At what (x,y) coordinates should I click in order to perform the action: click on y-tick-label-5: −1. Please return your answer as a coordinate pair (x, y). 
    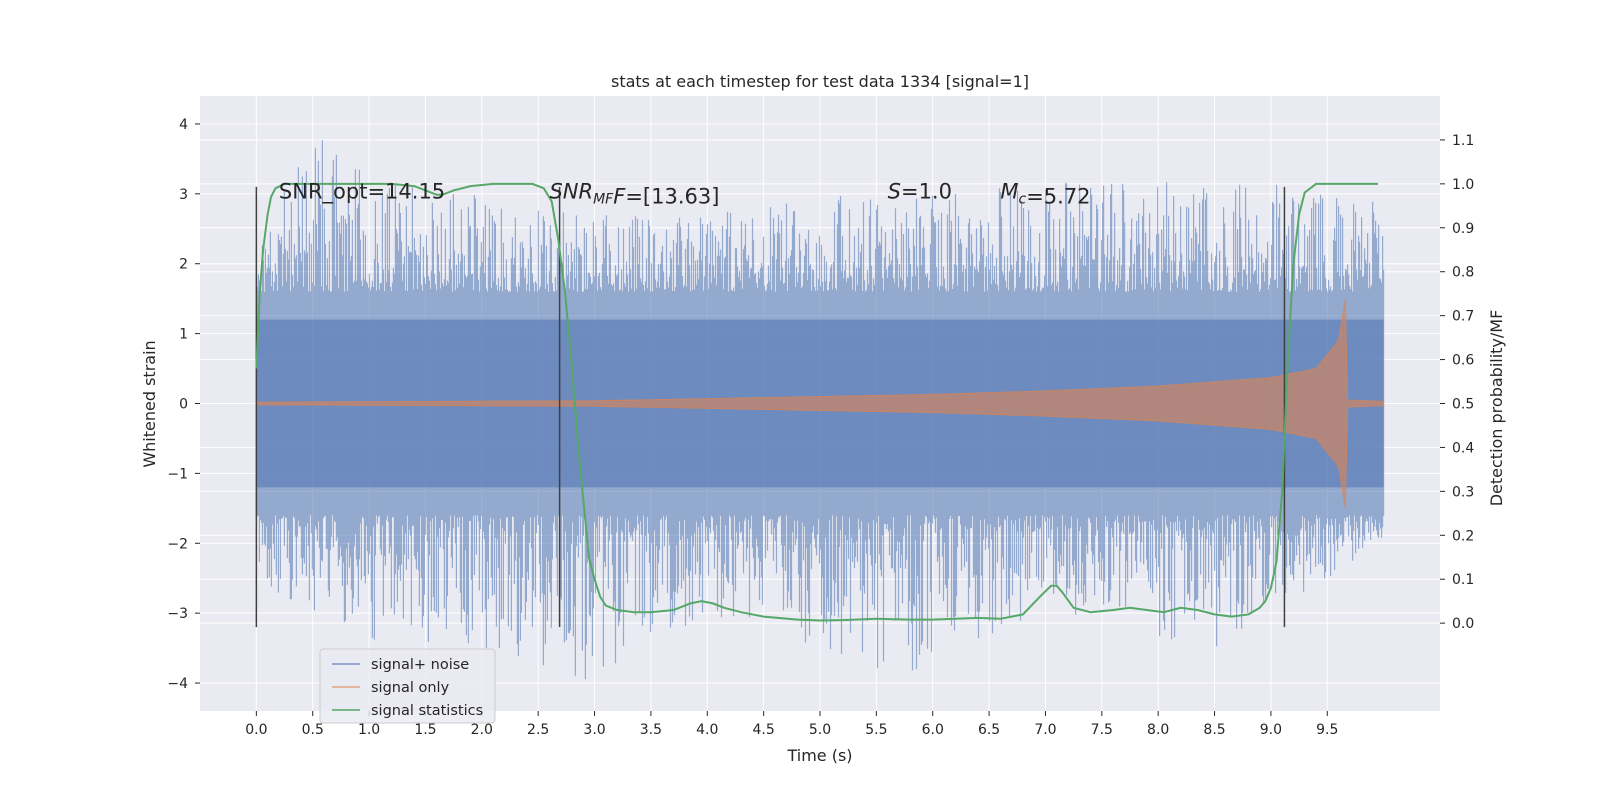
    Looking at the image, I should click on (177, 474).